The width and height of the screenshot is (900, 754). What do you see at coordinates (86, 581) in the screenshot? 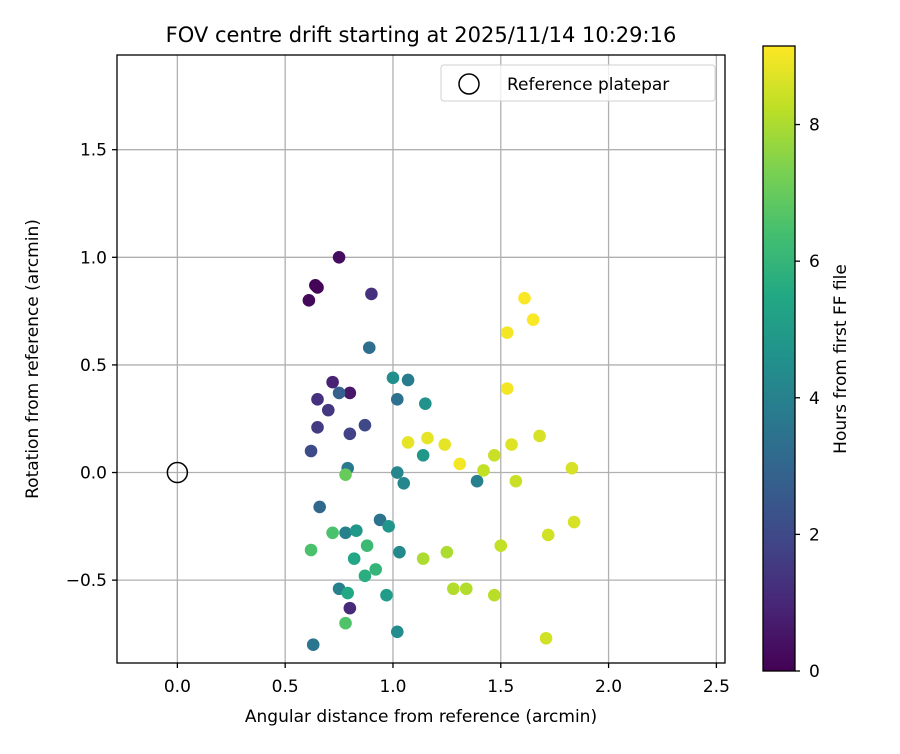
I see `y-tick-label: −0.5` at bounding box center [86, 581].